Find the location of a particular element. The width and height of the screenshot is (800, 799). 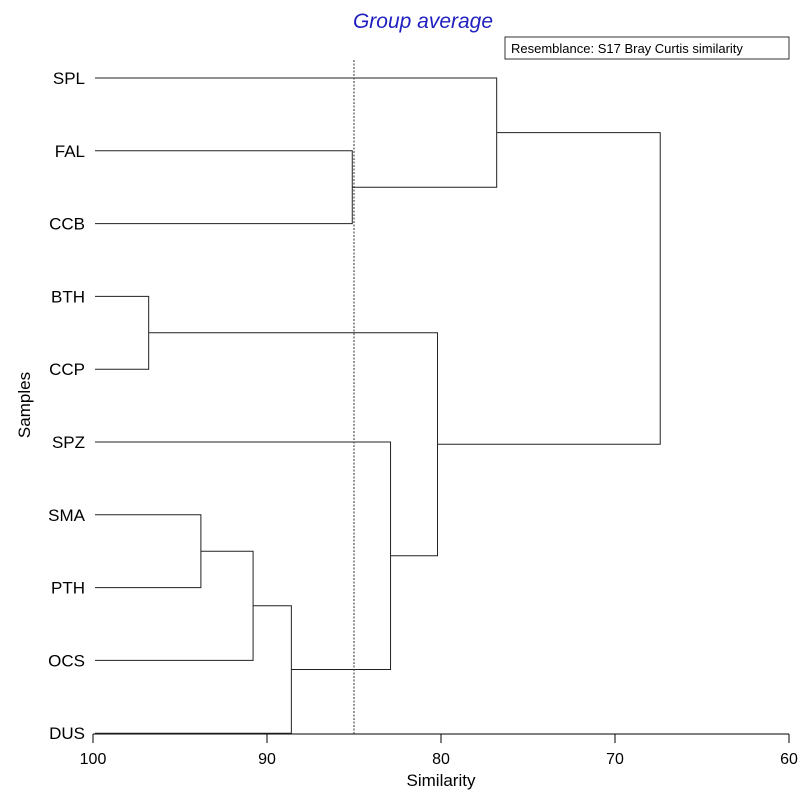

leaf-labels: SPL FAL CCB BTH CCP SPZ SMA PTH OCS DUS is located at coordinates (67, 406).